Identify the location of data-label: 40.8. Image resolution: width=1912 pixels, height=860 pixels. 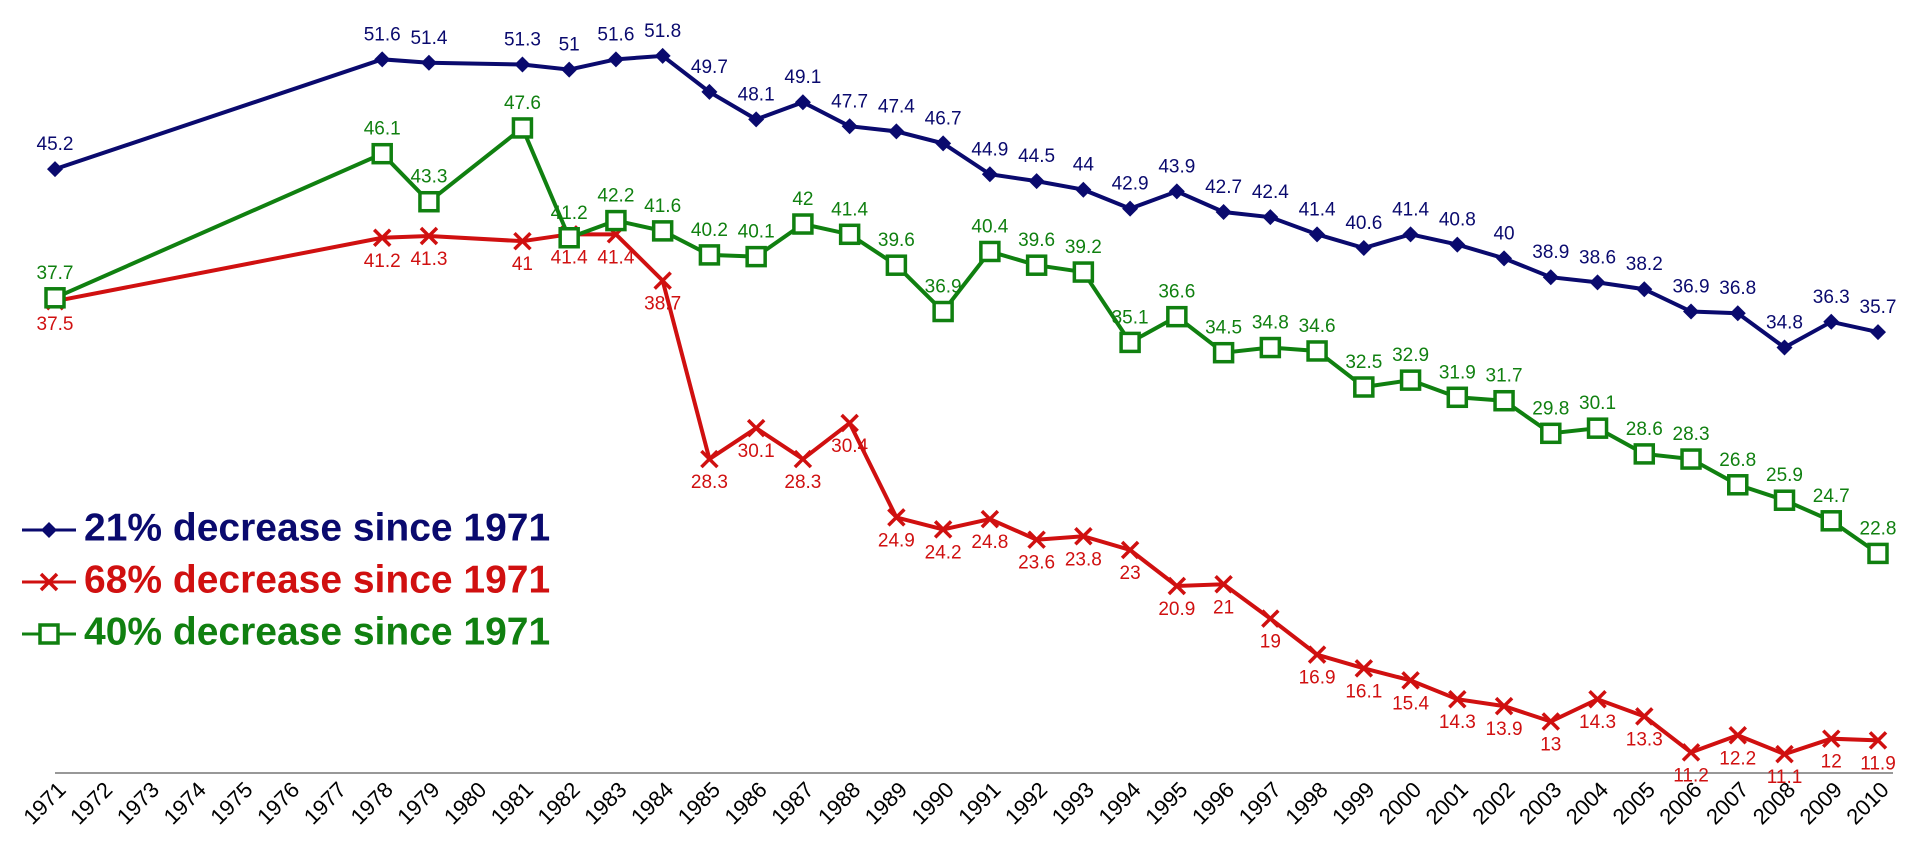
(1457, 220).